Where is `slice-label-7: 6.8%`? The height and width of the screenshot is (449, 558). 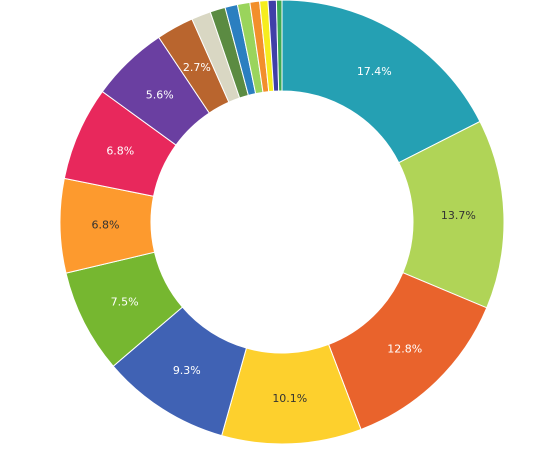
slice-label-7: 6.8% is located at coordinates (106, 225).